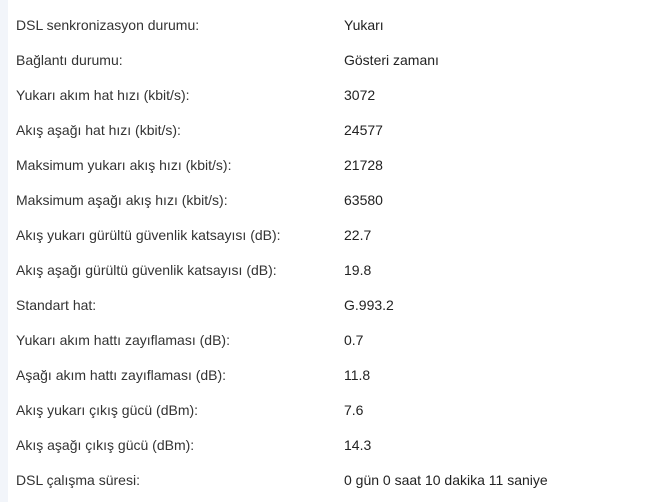  Describe the element at coordinates (363, 200) in the screenshot. I see `info-value: 63580` at that location.